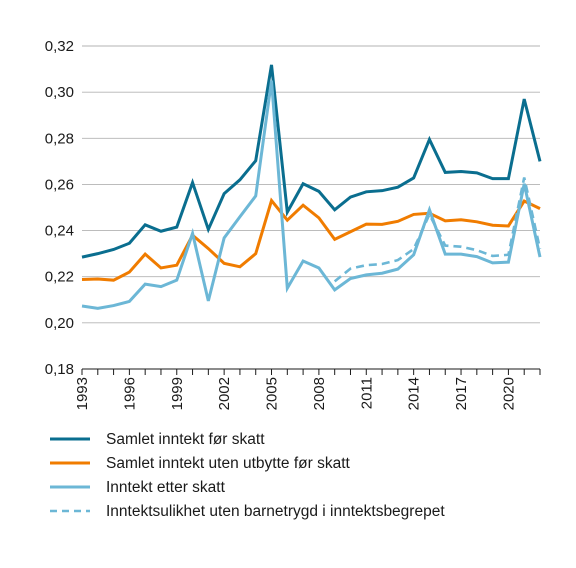 The image size is (576, 568). What do you see at coordinates (461, 393) in the screenshot?
I see `x-tick-label: 2017` at bounding box center [461, 393].